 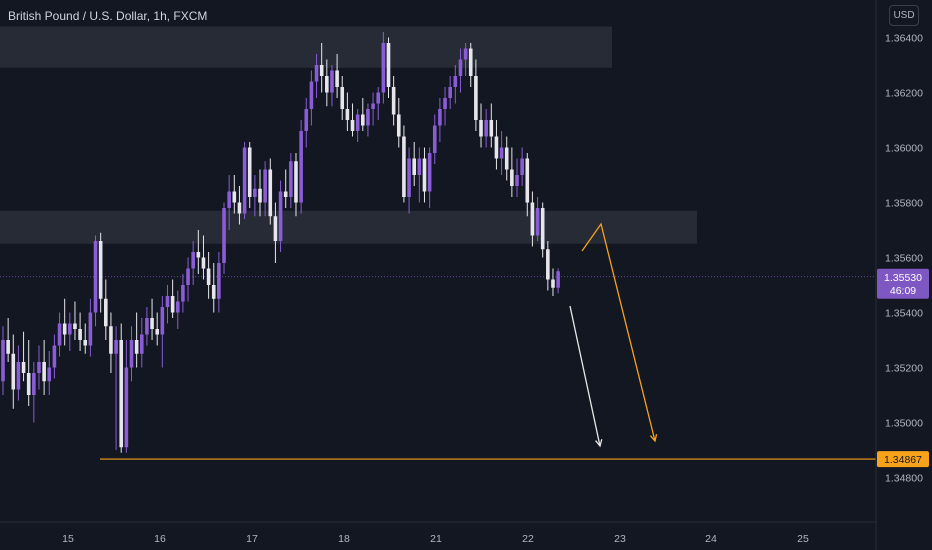 I want to click on x-tick-label: 16, so click(x=160, y=539).